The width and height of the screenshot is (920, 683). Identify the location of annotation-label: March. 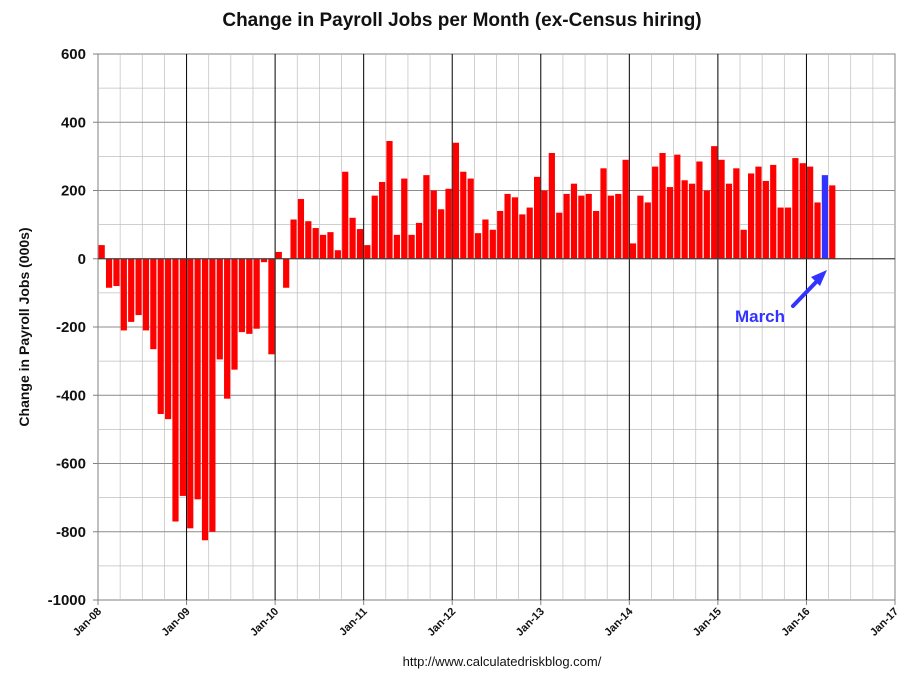
(760, 316).